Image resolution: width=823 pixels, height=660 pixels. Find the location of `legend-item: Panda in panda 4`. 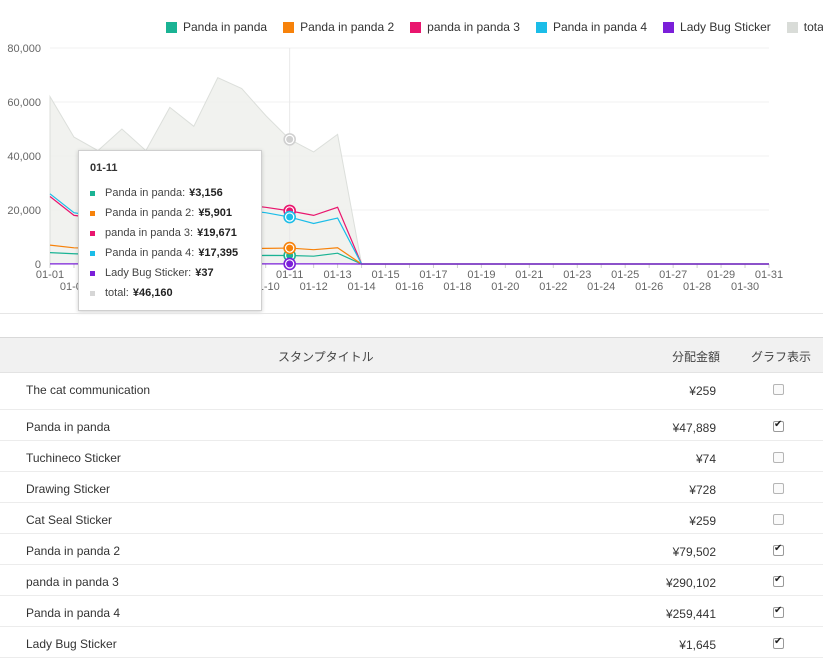

legend-item: Panda in panda 4 is located at coordinates (591, 27).